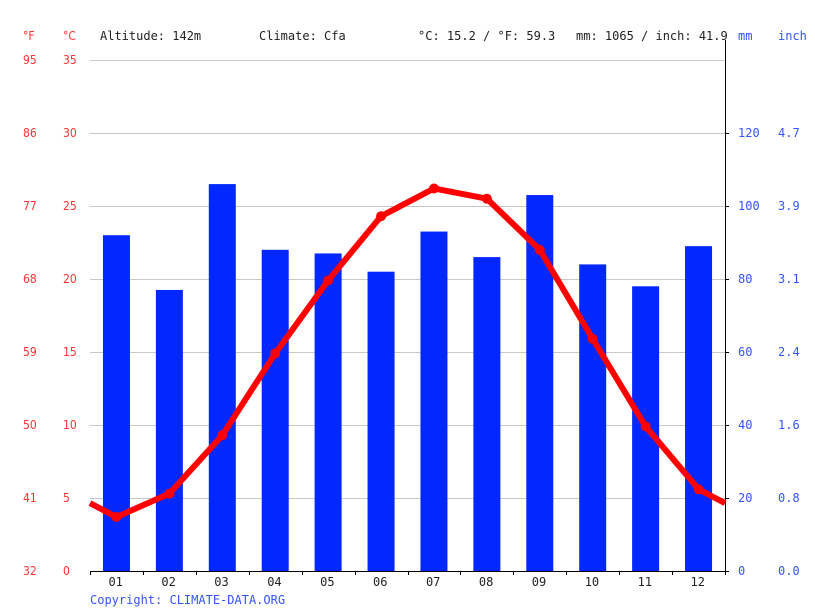  Describe the element at coordinates (327, 582) in the screenshot. I see `month-label: 05` at that location.